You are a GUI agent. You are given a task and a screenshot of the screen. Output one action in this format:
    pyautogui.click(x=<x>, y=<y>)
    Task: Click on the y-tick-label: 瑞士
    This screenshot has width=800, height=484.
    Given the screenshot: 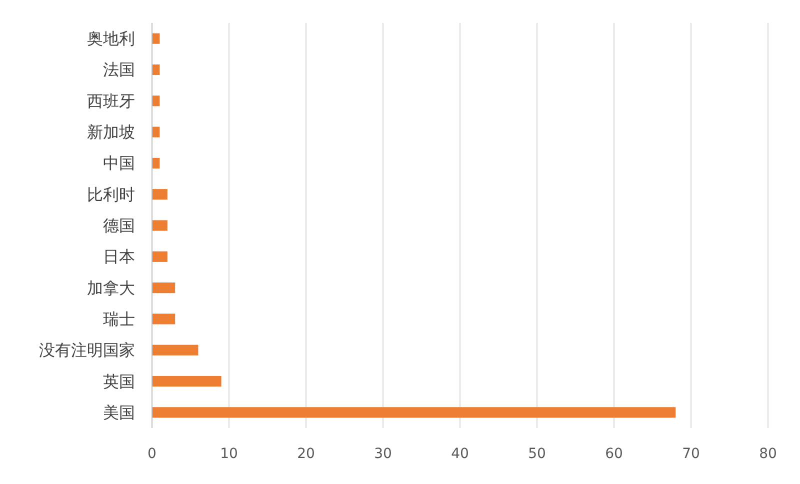 What is the action you would take?
    pyautogui.click(x=119, y=318)
    